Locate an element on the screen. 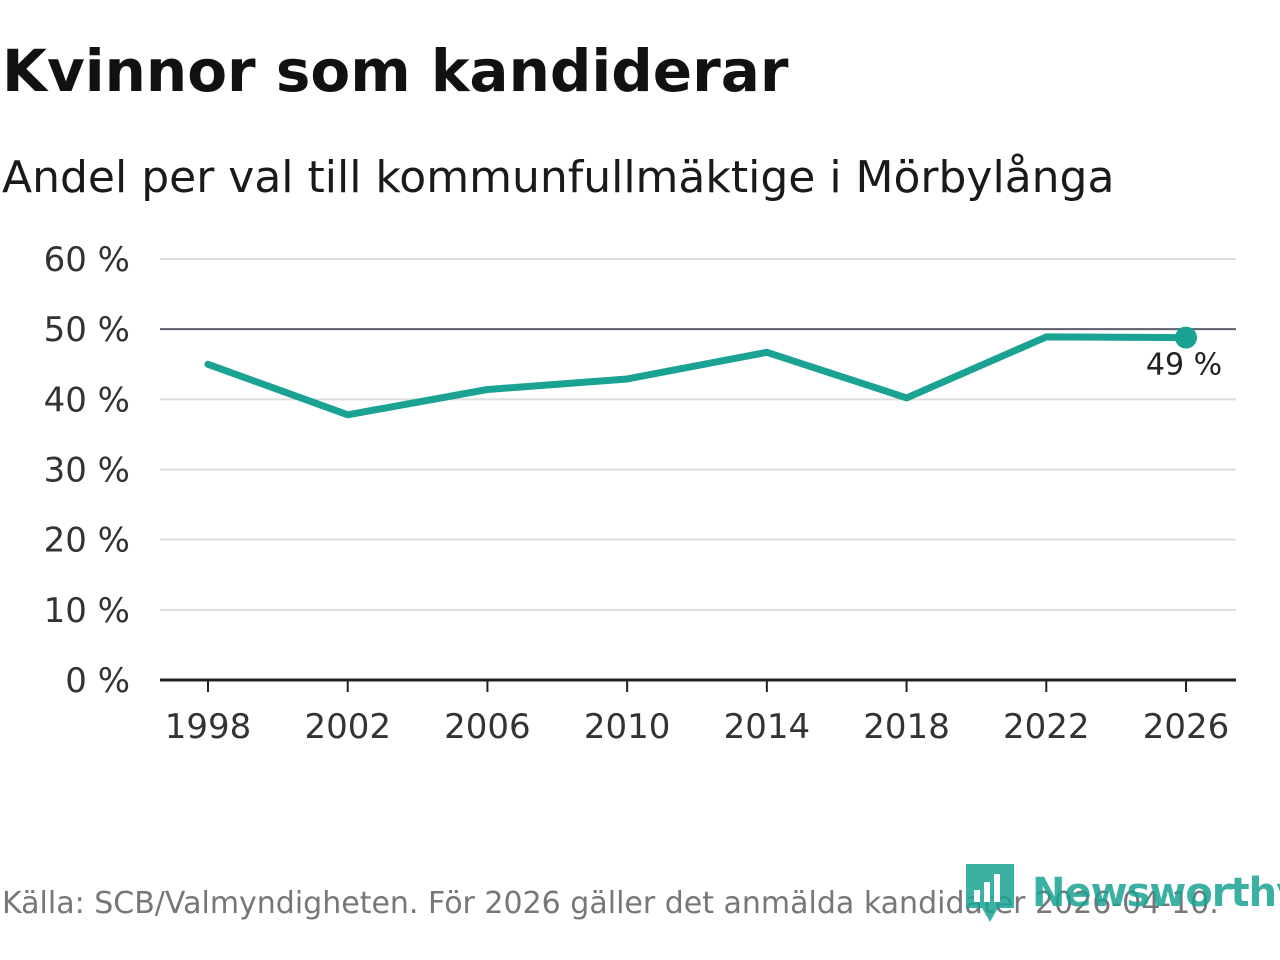 The image size is (1280, 960). chart-title: Kvinnor som kandiderar is located at coordinates (395, 71).